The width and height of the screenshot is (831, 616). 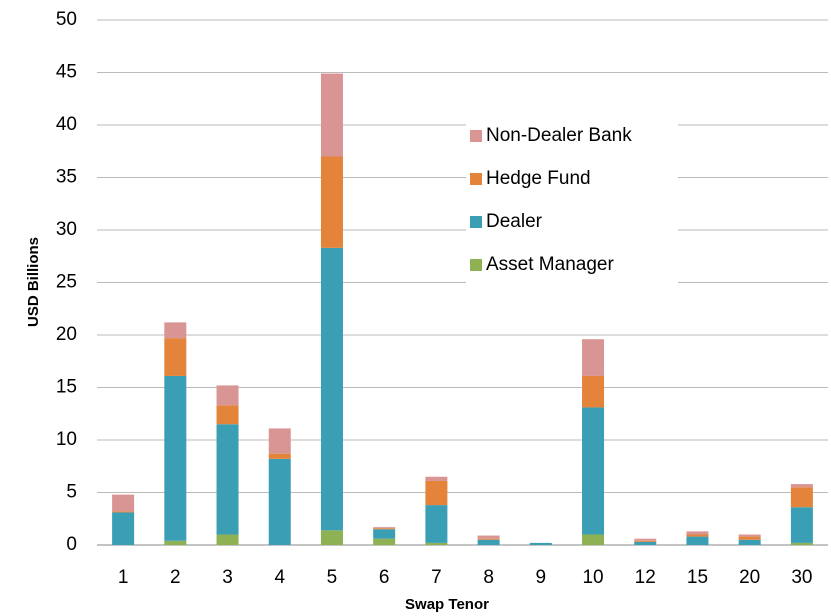 What do you see at coordinates (538, 178) in the screenshot?
I see `legend-label: Hedge Fund` at bounding box center [538, 178].